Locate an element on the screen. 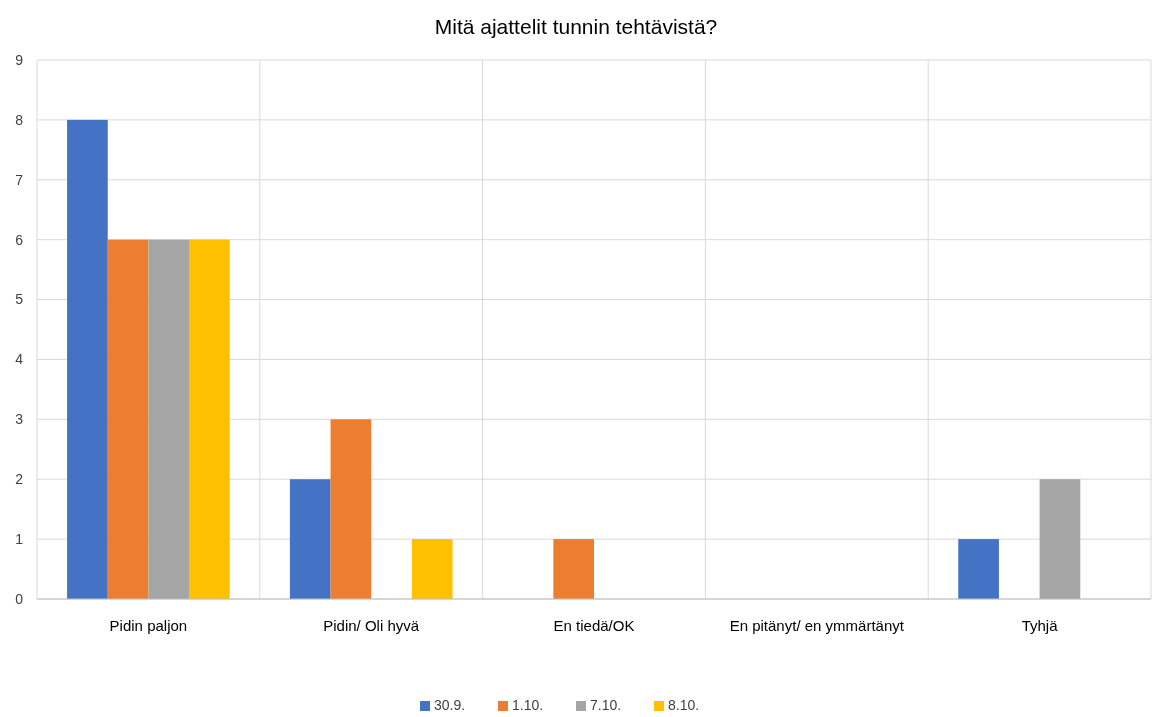  y-tick-label: 7 is located at coordinates (19, 179).